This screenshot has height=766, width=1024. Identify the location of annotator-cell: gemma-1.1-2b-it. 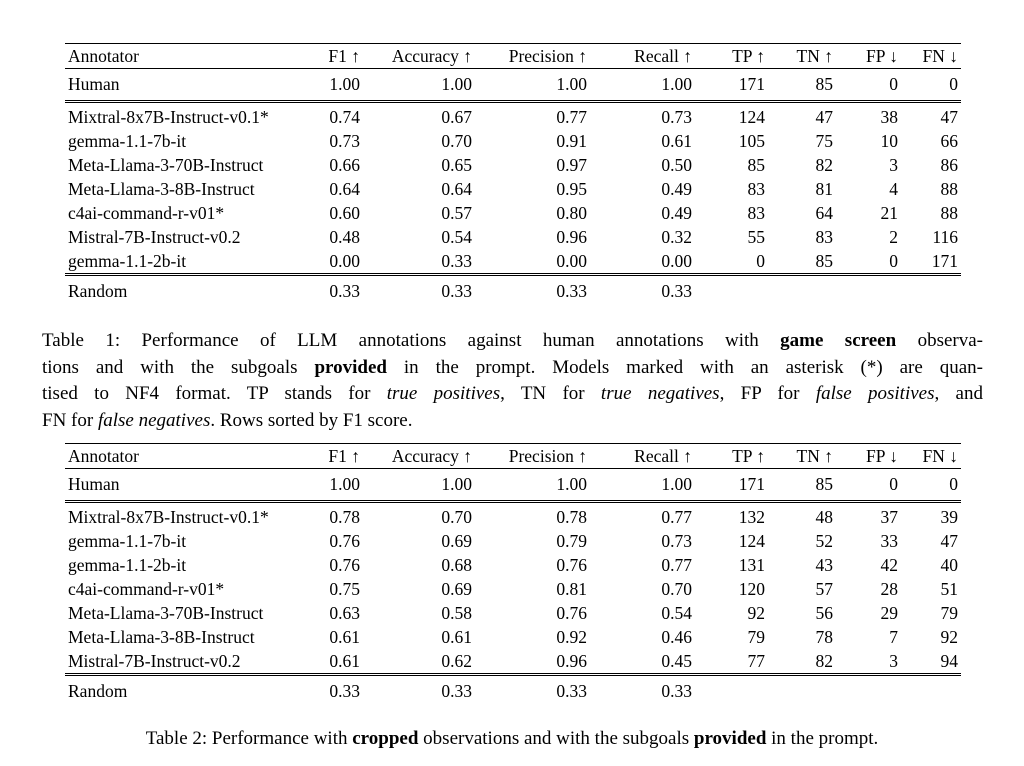
(127, 565).